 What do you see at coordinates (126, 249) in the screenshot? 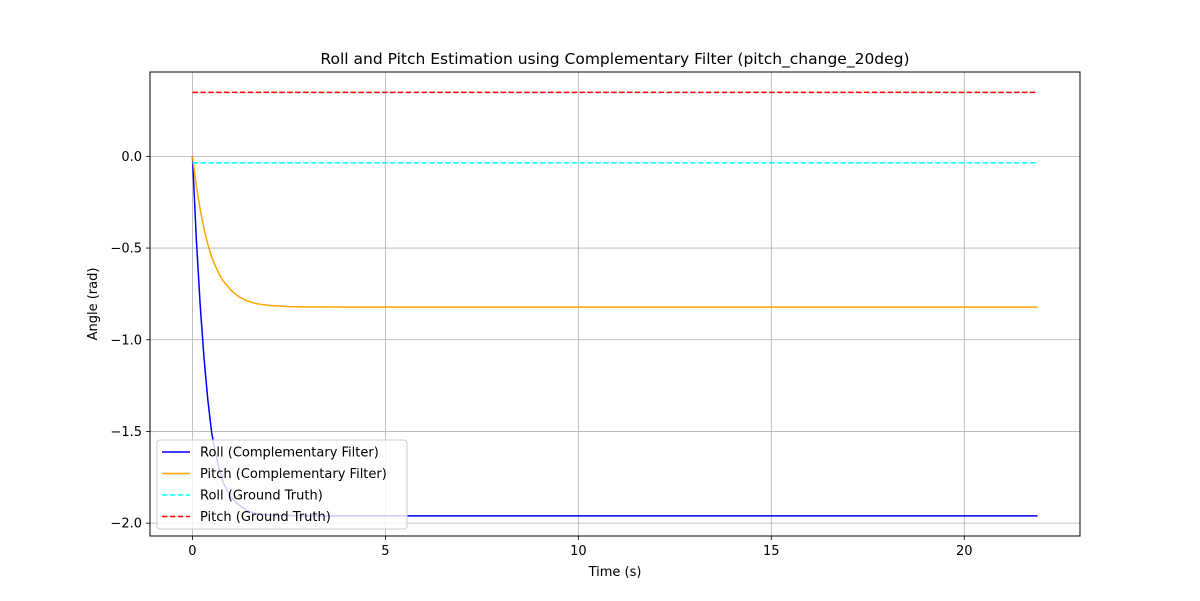
I see `y-tick-label: −0.5` at bounding box center [126, 249].